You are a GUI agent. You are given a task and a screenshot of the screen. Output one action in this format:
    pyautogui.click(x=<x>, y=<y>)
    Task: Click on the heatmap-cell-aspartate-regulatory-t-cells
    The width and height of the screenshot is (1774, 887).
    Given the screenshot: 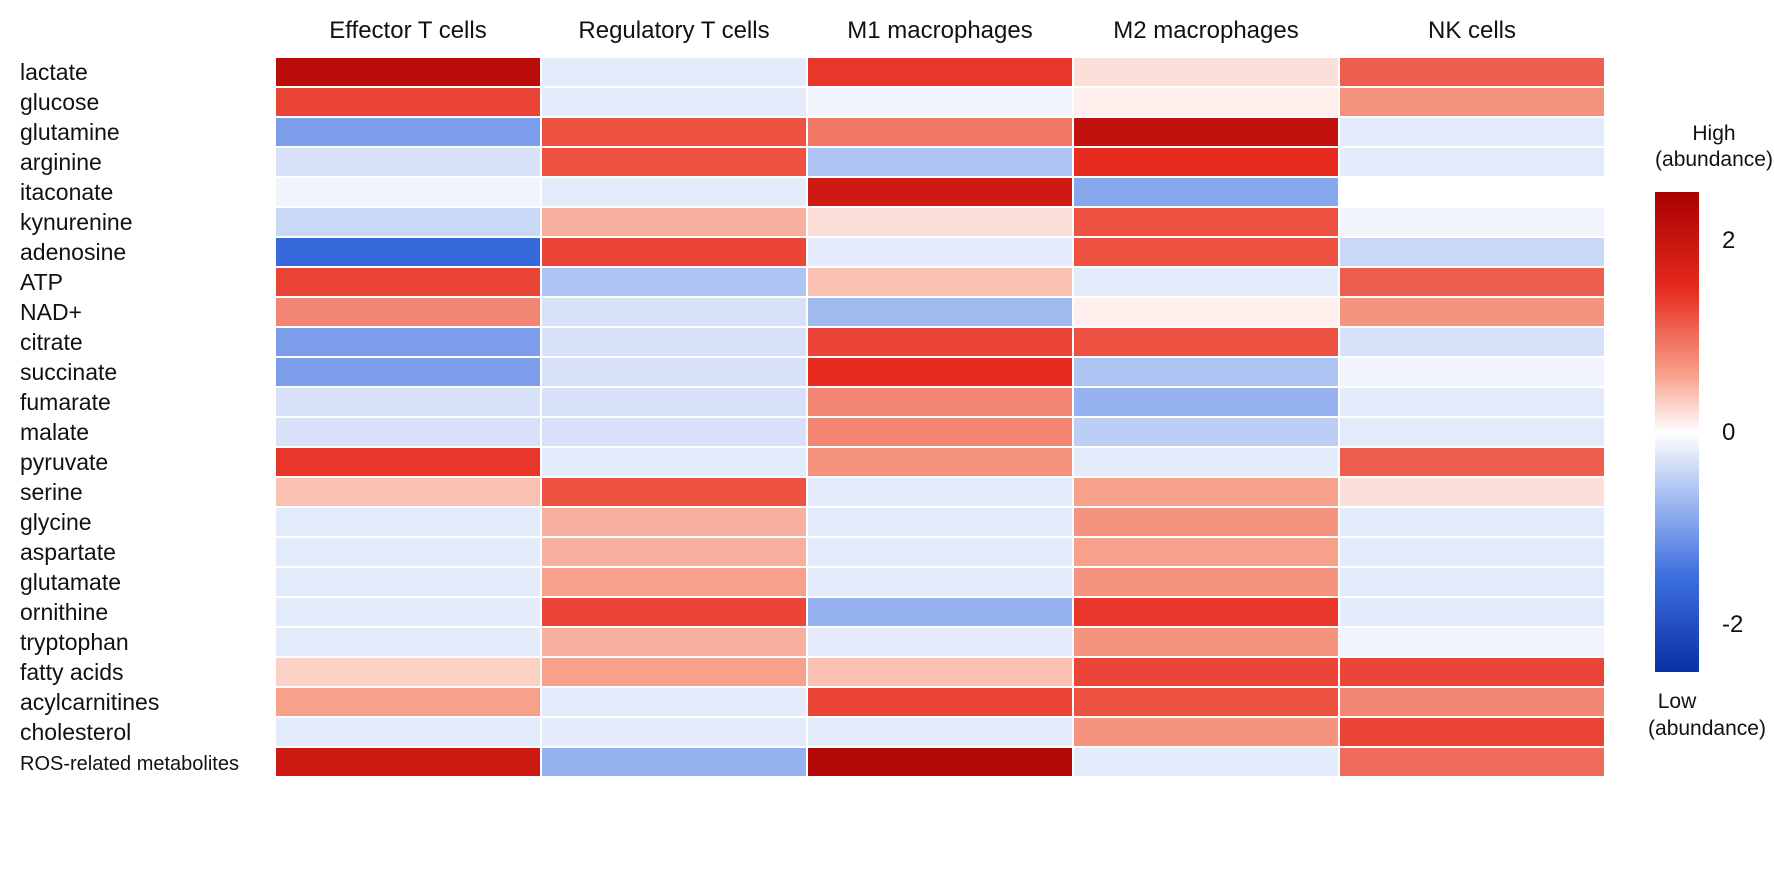 What is the action you would take?
    pyautogui.click(x=674, y=552)
    